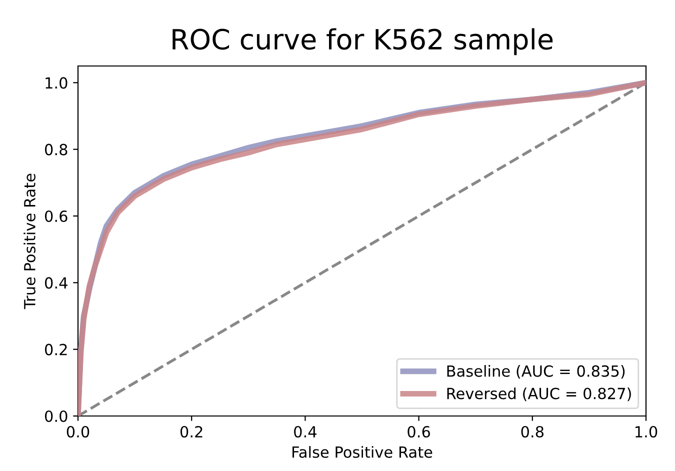 This screenshot has width=675, height=471. I want to click on x-axis-title: False Positive Rate, so click(362, 452).